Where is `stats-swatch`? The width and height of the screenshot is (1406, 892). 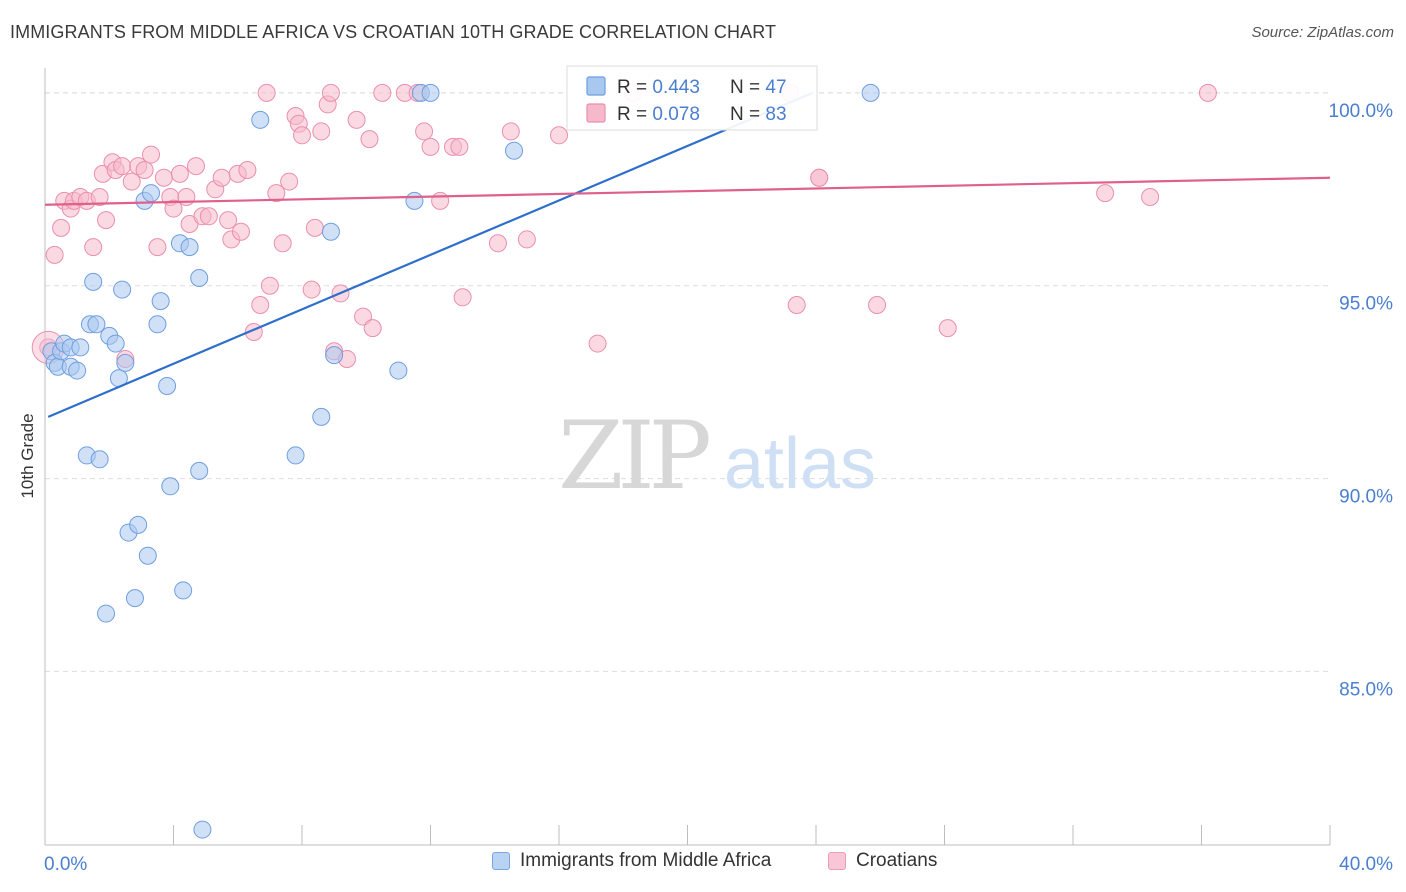 stats-swatch is located at coordinates (596, 86).